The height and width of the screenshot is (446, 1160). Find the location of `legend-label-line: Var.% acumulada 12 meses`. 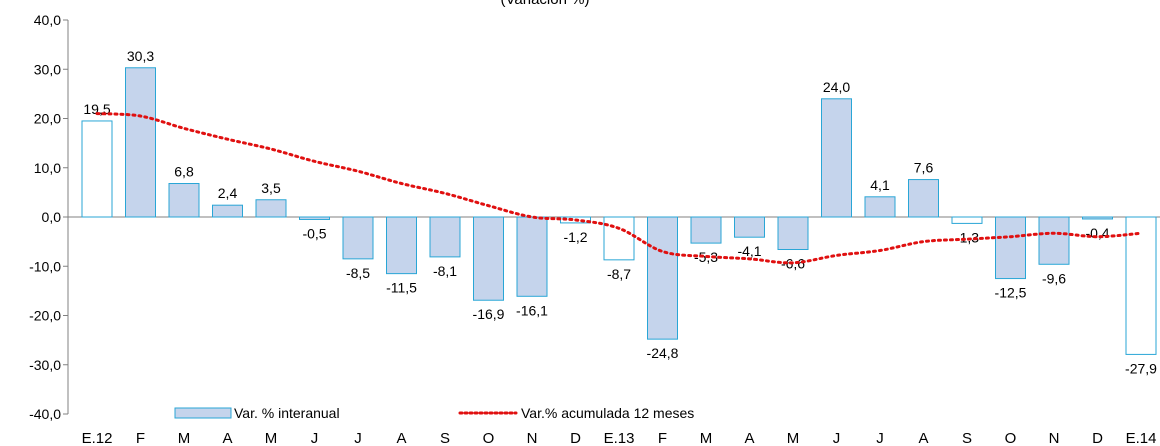

legend-label-line: Var.% acumulada 12 meses is located at coordinates (607, 413).